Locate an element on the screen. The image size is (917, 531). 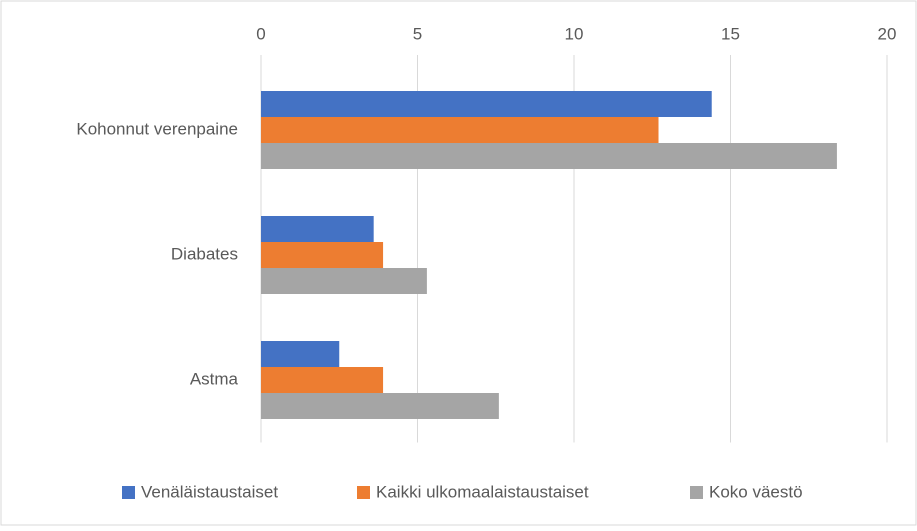
legend-label: Venäläistaustaiset is located at coordinates (209, 491).